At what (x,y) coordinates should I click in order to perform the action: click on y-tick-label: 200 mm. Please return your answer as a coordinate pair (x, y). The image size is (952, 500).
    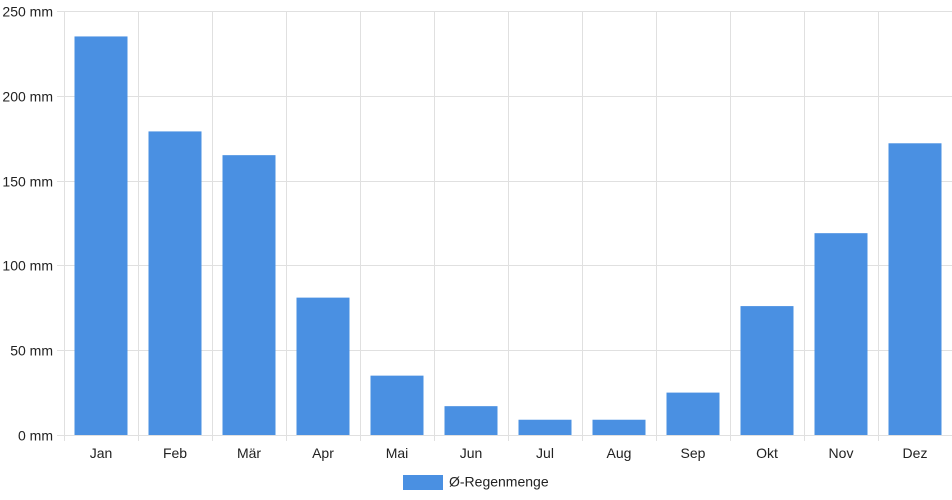
    Looking at the image, I should click on (27, 97).